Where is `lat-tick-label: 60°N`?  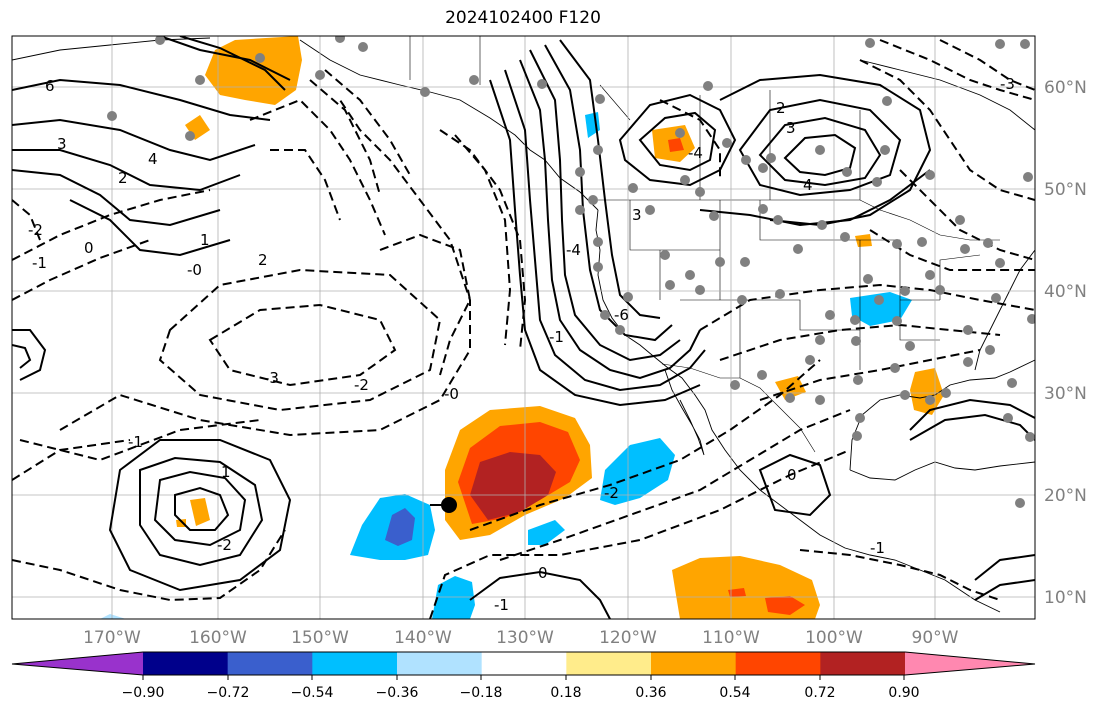 lat-tick-label: 60°N is located at coordinates (1065, 88).